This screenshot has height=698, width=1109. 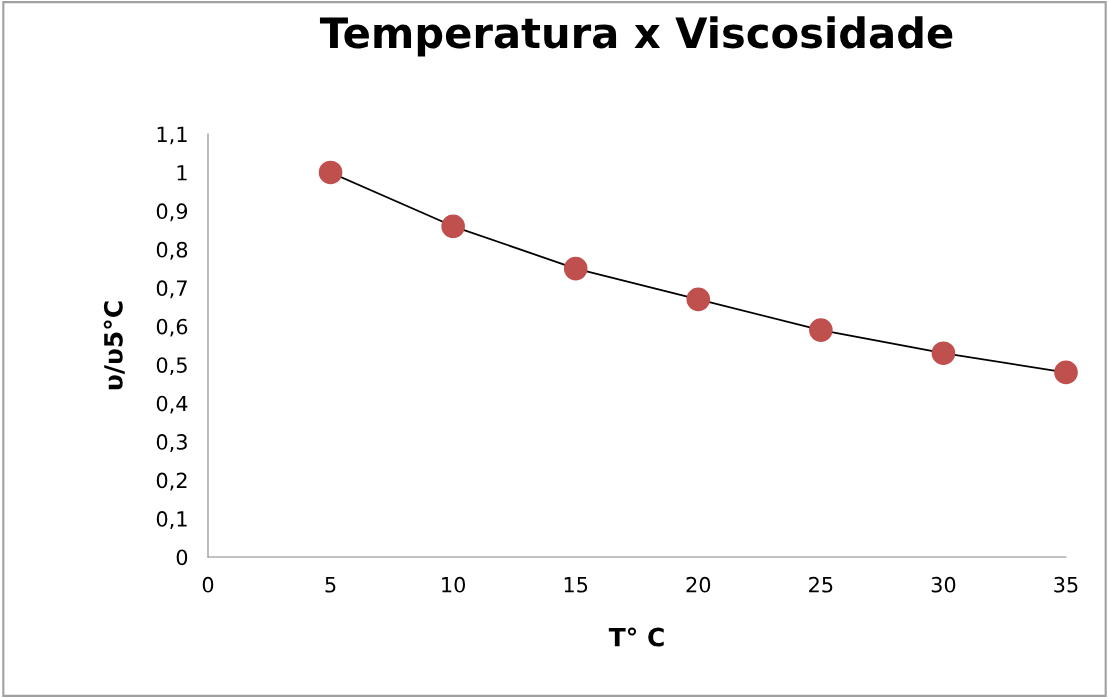 What do you see at coordinates (636, 637) in the screenshot?
I see `x-axis-title: T° C` at bounding box center [636, 637].